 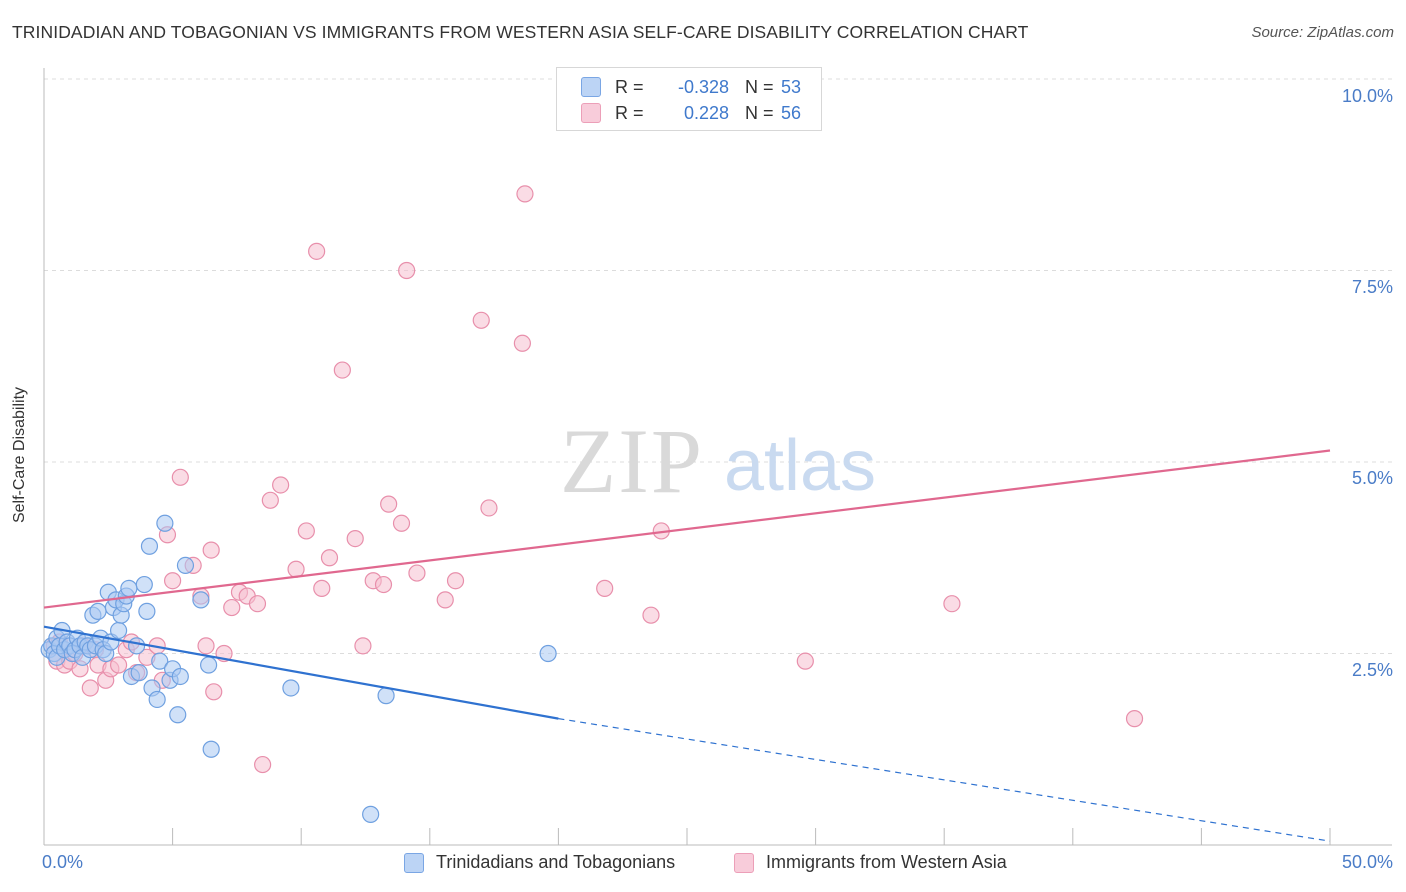 I want to click on y-axis-label: Self-Care Disability, so click(x=19, y=455).